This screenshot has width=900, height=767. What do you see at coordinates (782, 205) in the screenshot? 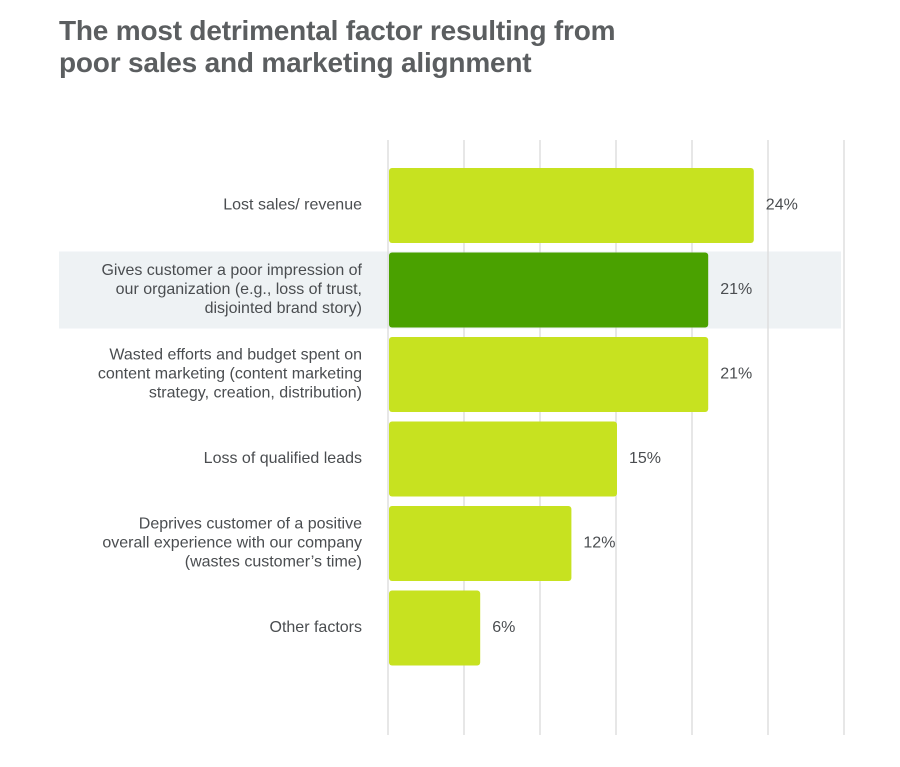
I see `value-label: 24%` at bounding box center [782, 205].